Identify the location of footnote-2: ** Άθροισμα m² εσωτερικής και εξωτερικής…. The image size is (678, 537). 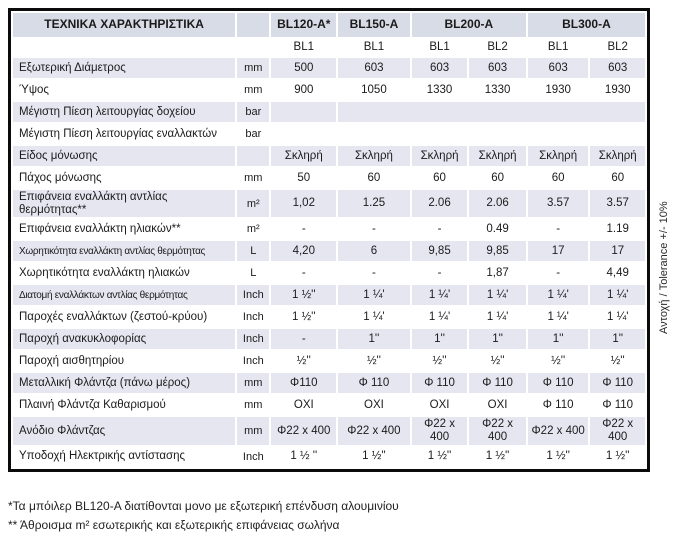
(174, 525).